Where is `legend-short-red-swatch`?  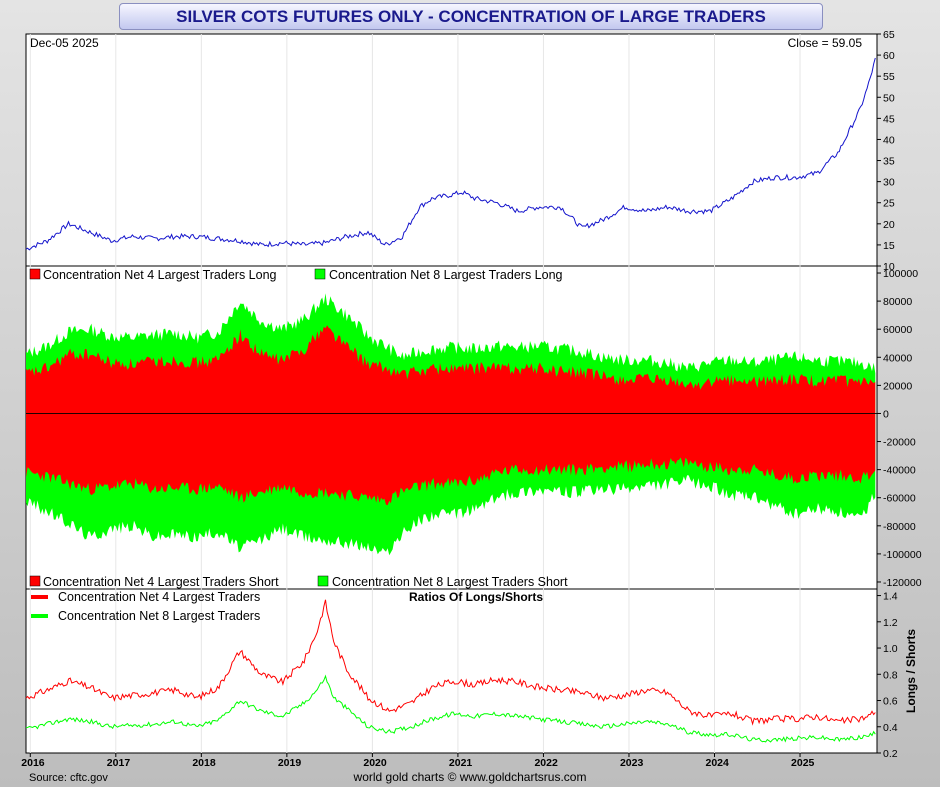
legend-short-red-swatch is located at coordinates (35, 581).